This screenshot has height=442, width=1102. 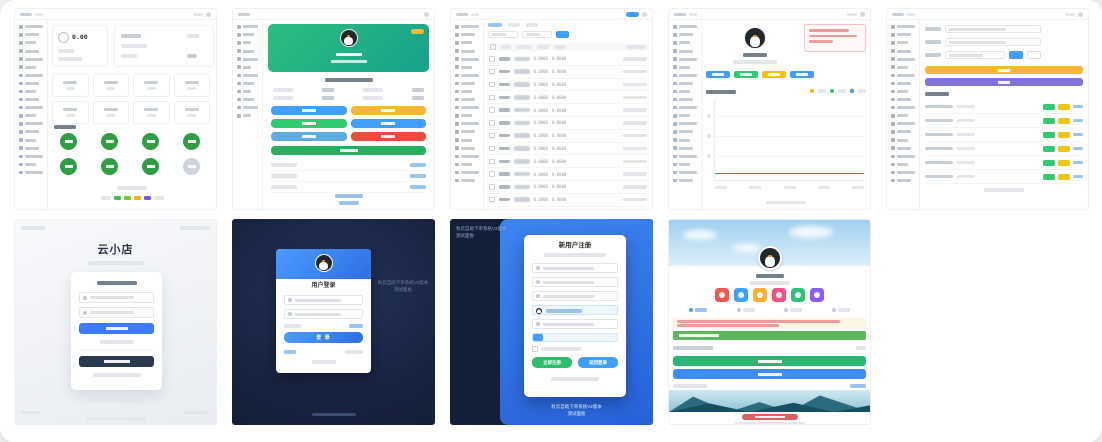 What do you see at coordinates (116, 361) in the screenshot?
I see `back-home-button` at bounding box center [116, 361].